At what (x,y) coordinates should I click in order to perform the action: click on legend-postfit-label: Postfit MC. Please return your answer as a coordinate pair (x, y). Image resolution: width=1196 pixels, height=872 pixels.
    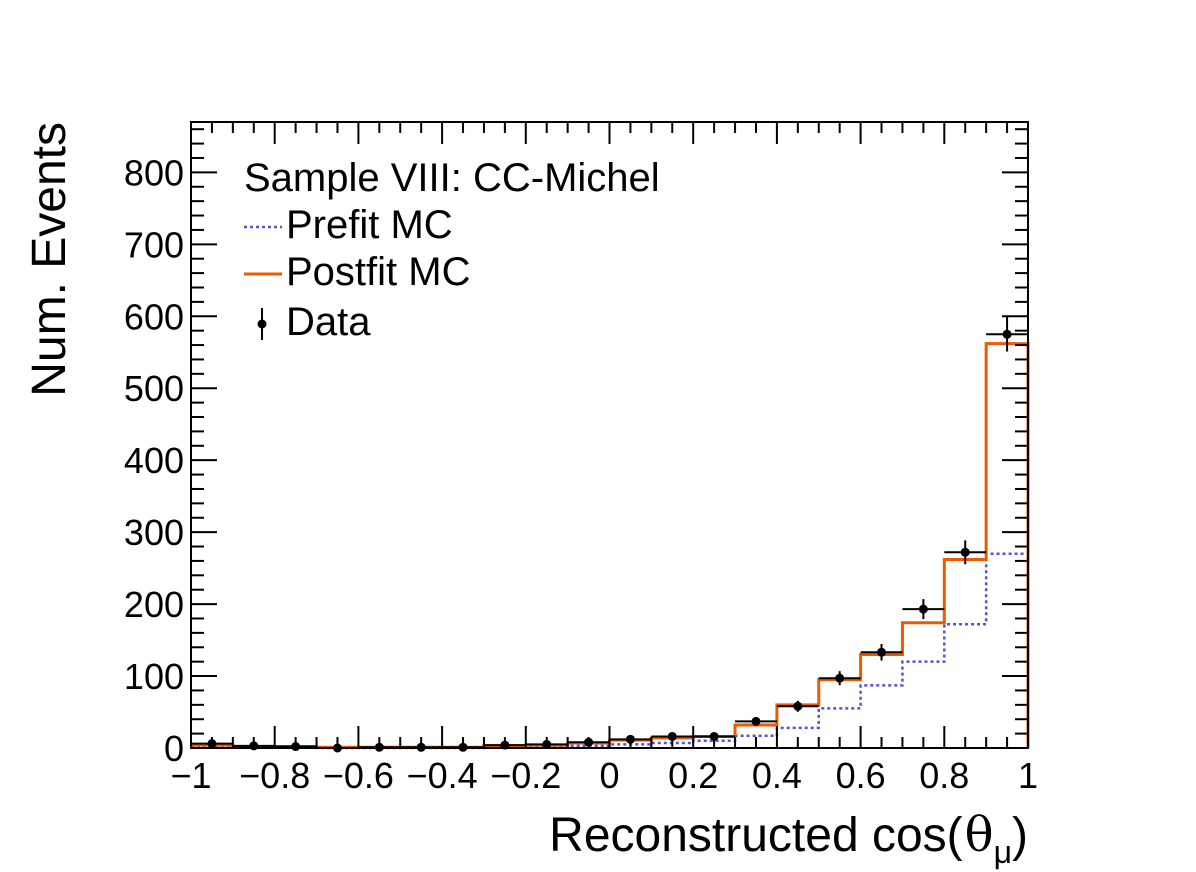
    Looking at the image, I should click on (378, 272).